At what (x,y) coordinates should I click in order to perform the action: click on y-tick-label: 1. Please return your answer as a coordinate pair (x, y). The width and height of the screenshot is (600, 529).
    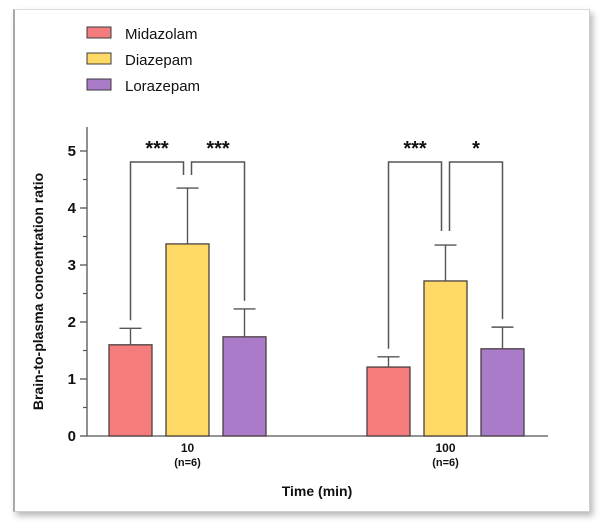
    Looking at the image, I should click on (72, 379).